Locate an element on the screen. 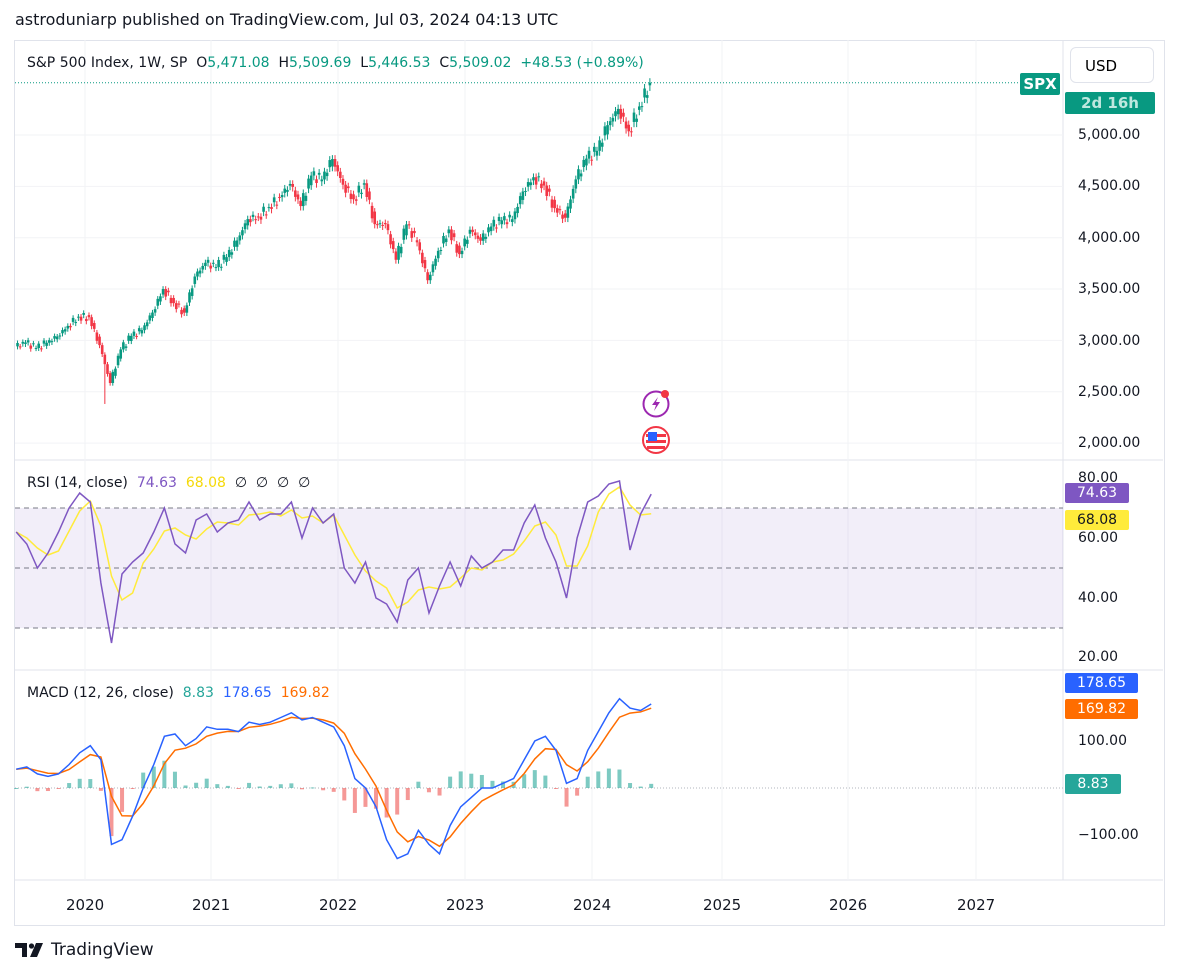 The image size is (1178, 977). price-axis-label: 3,500.00 is located at coordinates (1109, 289).